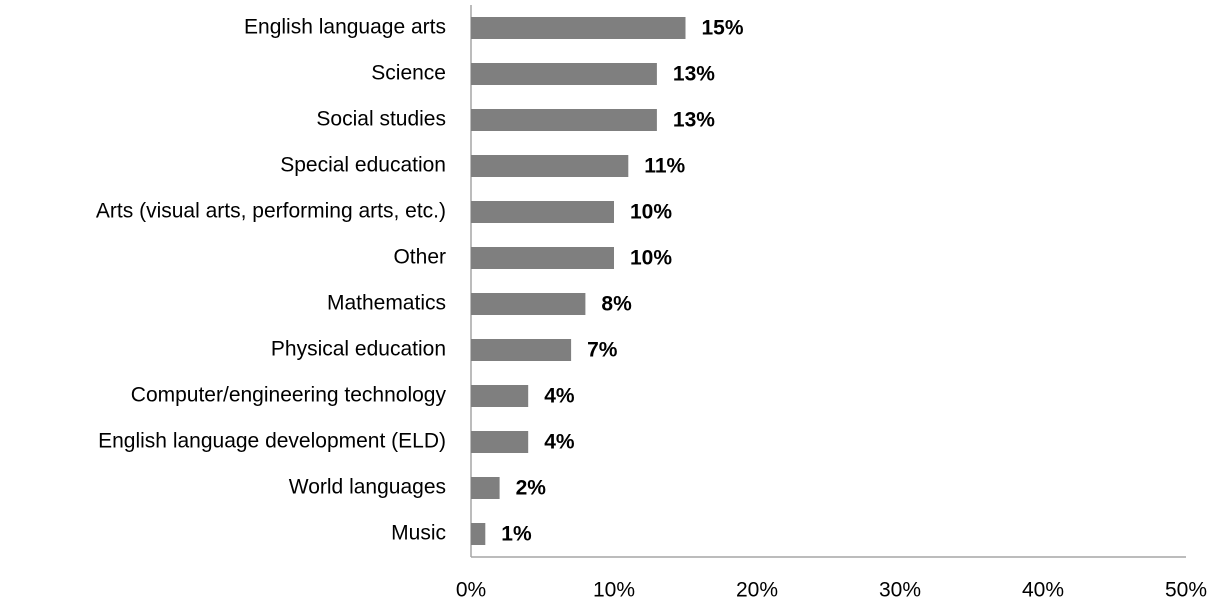  Describe the element at coordinates (664, 166) in the screenshot. I see `value-label: 11%` at that location.